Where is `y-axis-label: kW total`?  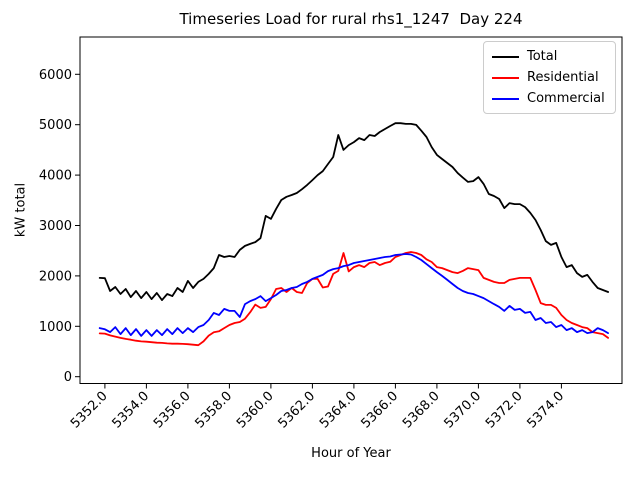 y-axis-label: kW total is located at coordinates (21, 210).